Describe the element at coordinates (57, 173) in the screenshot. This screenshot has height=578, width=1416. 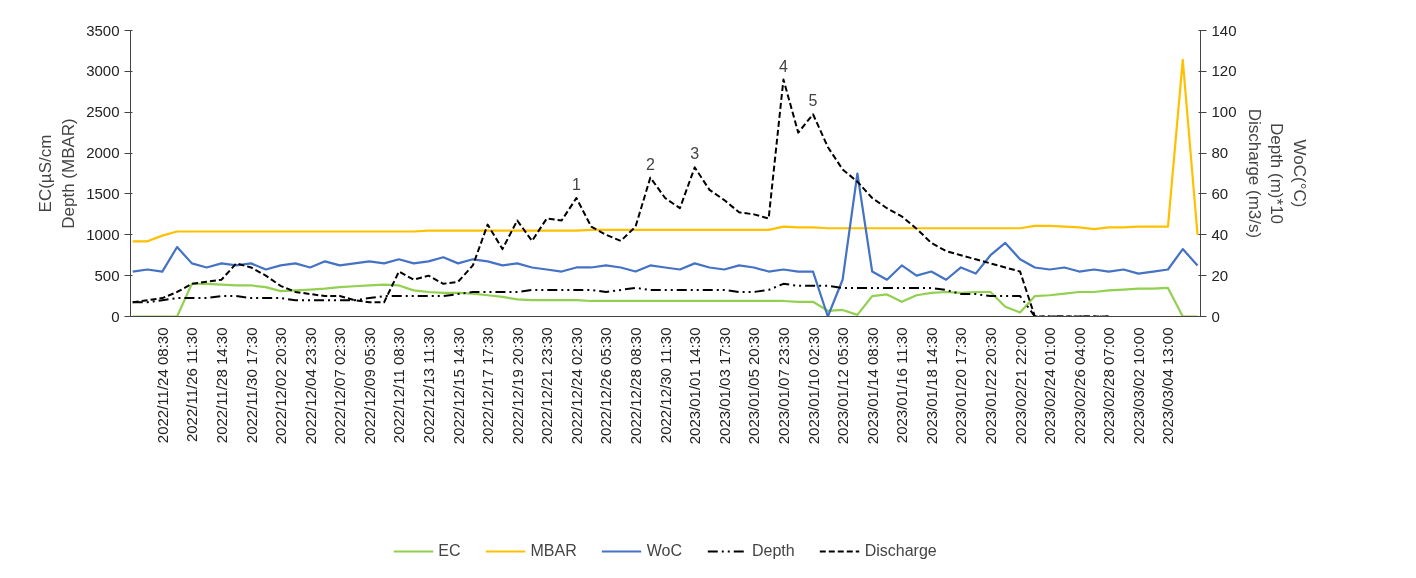
I see `y-axis-title: EC(µS/cm Depth (MBAR)` at that location.